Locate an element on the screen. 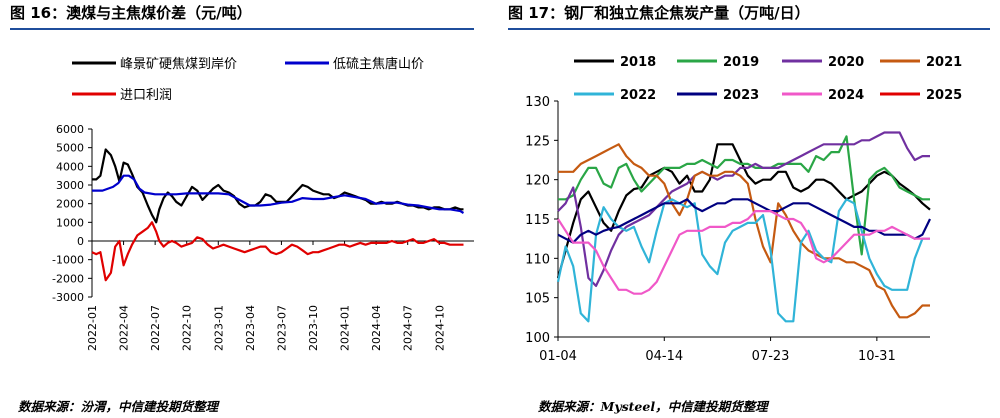 The width and height of the screenshot is (1000, 418). x-tick-label: 2023-01 is located at coordinates (218, 328).